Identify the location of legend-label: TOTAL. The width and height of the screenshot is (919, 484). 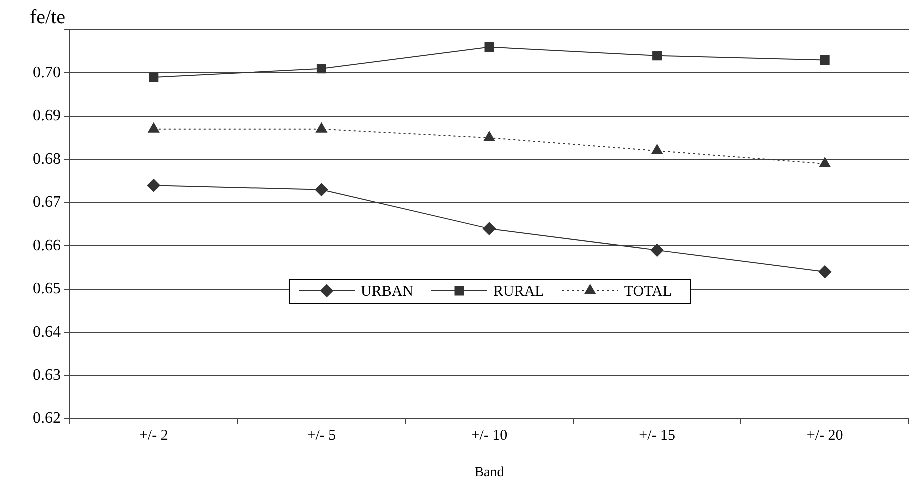
(648, 292).